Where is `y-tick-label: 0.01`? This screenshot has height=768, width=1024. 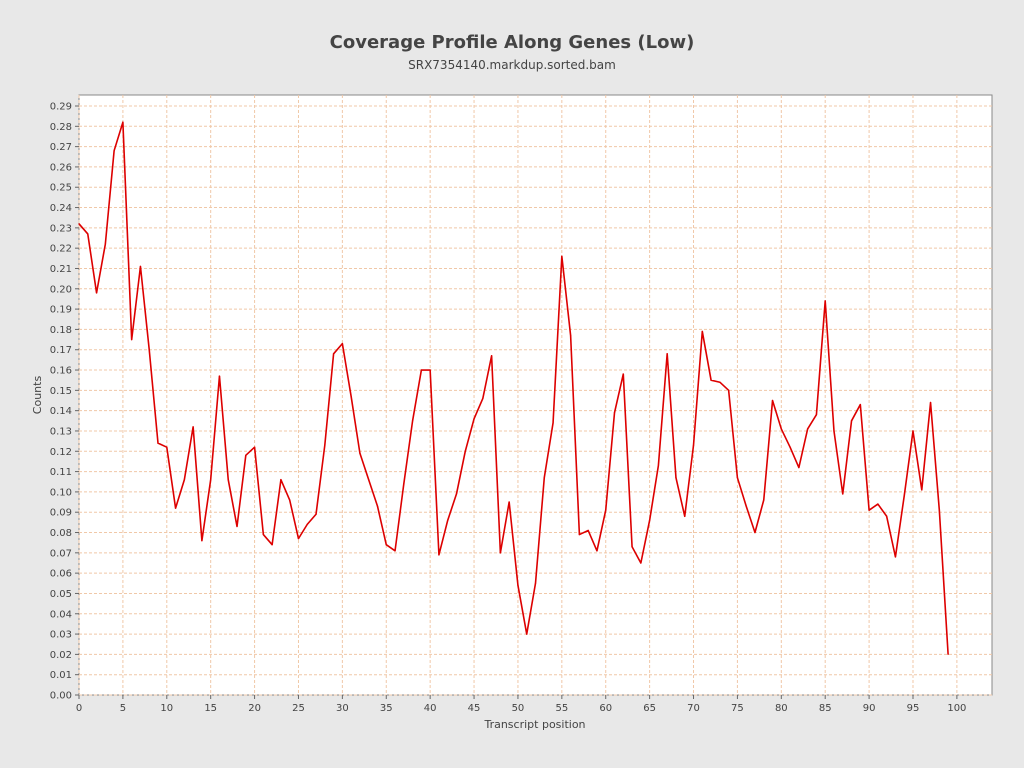 y-tick-label: 0.01 is located at coordinates (61, 675).